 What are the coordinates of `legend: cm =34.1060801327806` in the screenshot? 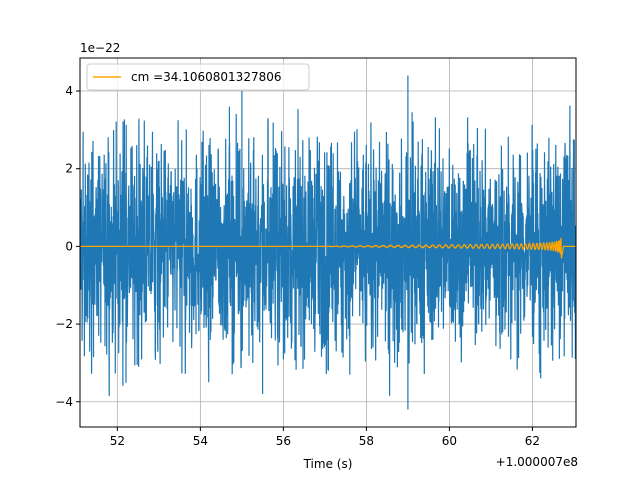 It's located at (198, 77).